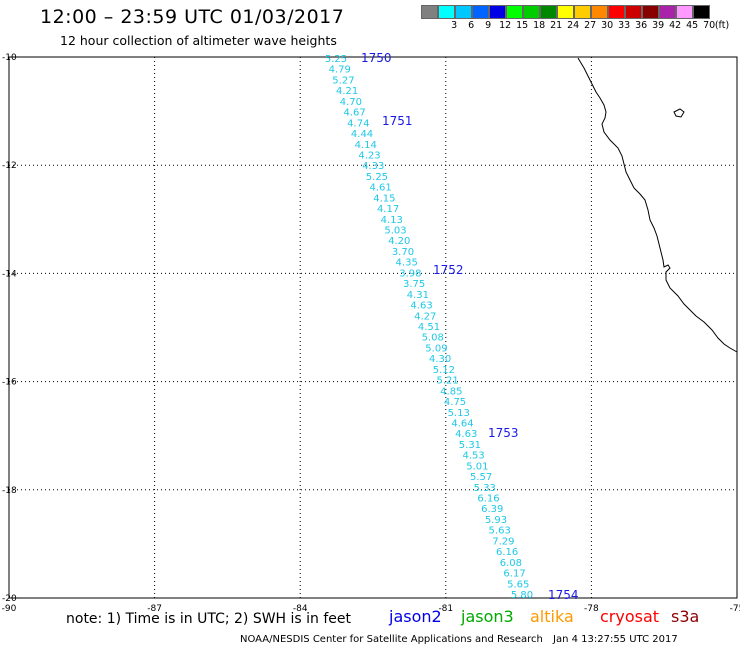 This screenshot has width=740, height=650. What do you see at coordinates (590, 25) in the screenshot?
I see `legend-label: 27` at bounding box center [590, 25].